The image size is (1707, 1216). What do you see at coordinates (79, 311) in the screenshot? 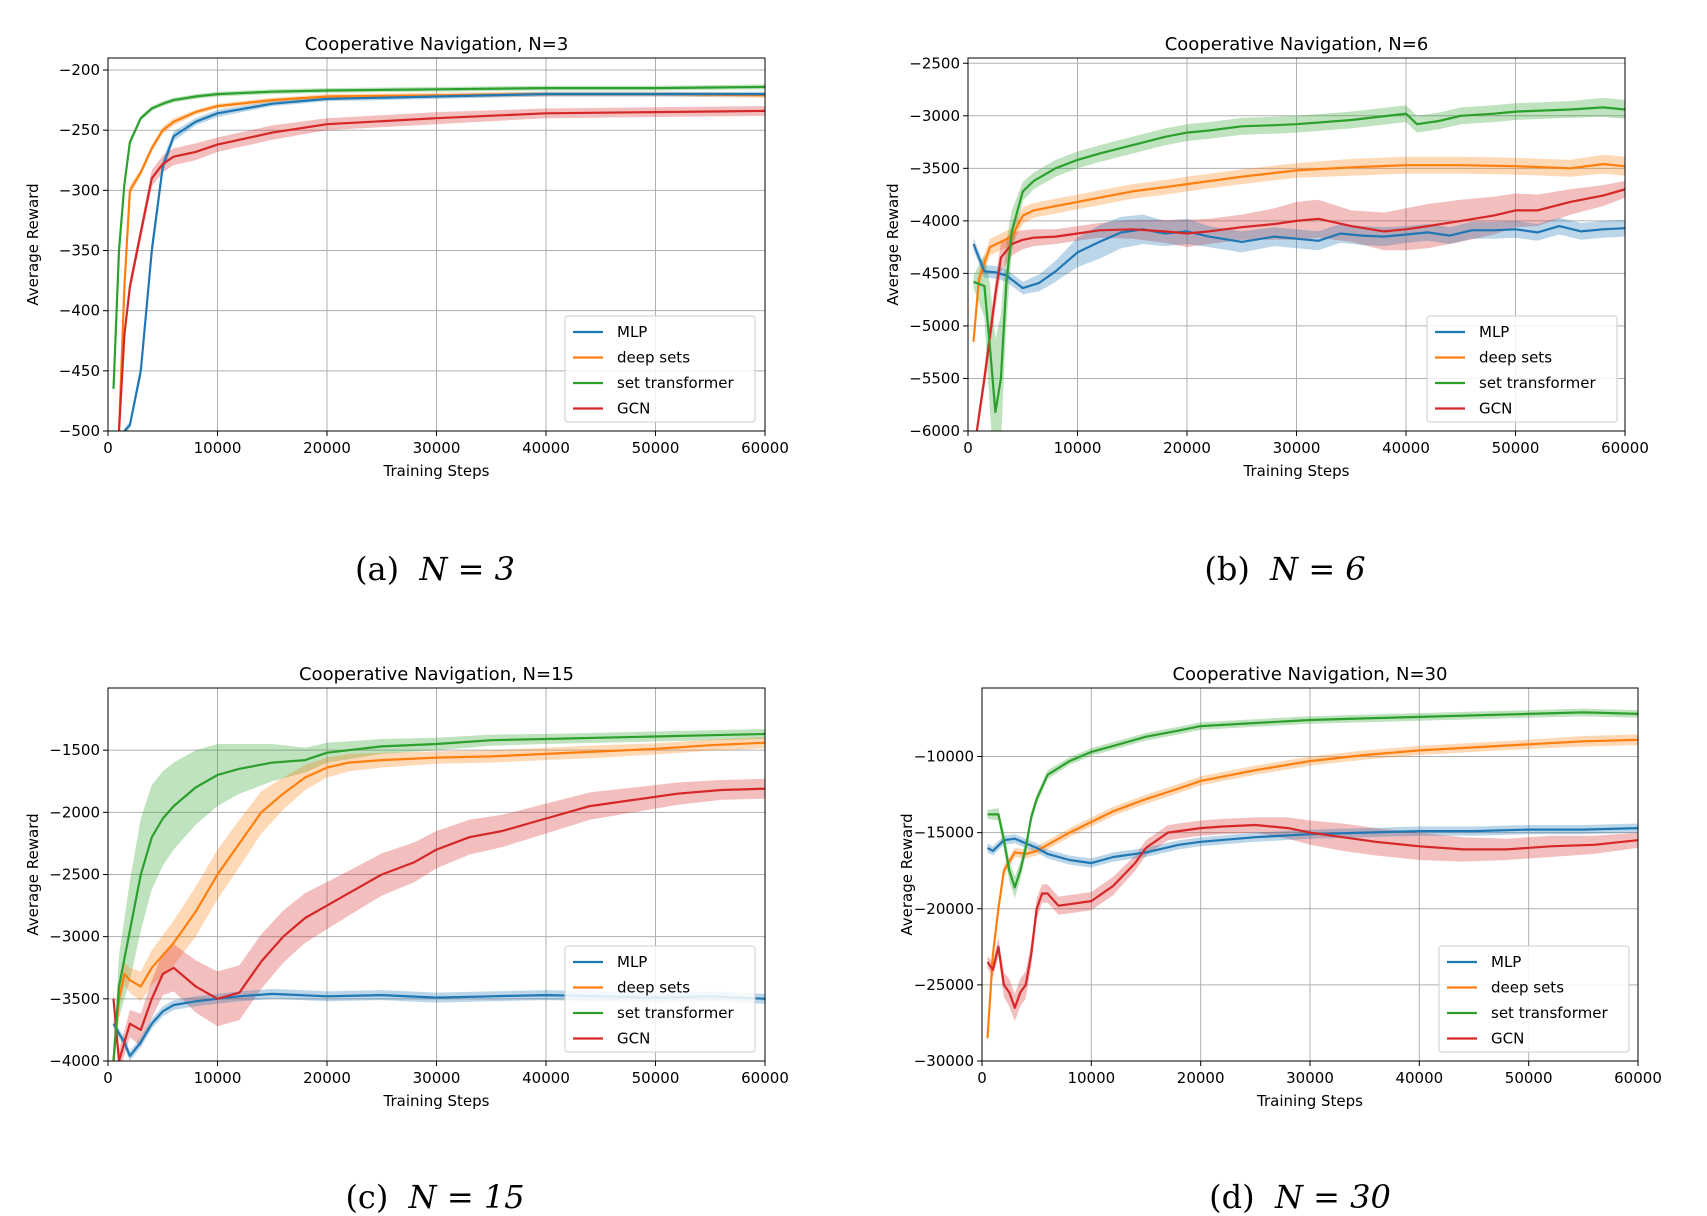
I see `y-tick-label: −400` at bounding box center [79, 311].